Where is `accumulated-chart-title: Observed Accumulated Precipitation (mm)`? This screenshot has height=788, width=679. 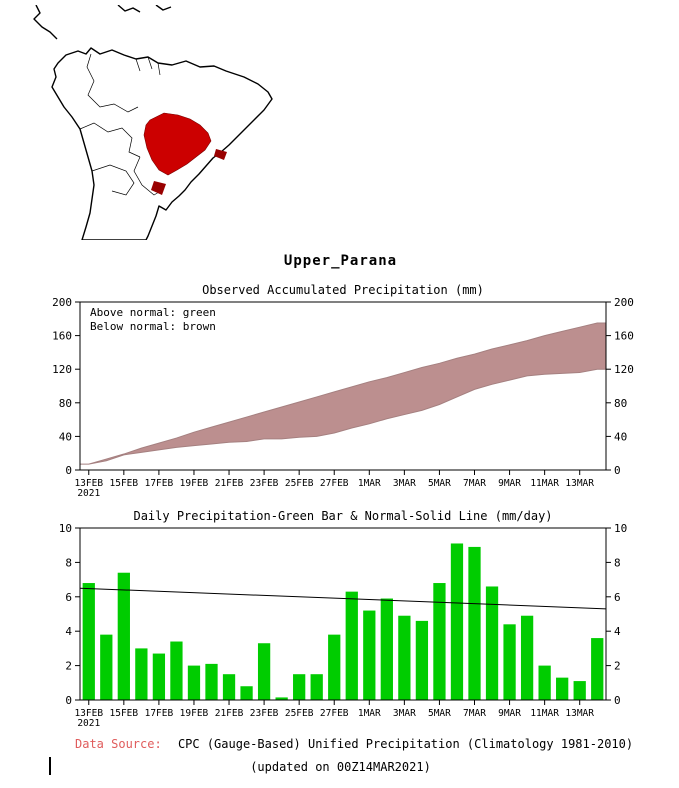 accumulated-chart-title: Observed Accumulated Precipitation (mm) is located at coordinates (343, 290).